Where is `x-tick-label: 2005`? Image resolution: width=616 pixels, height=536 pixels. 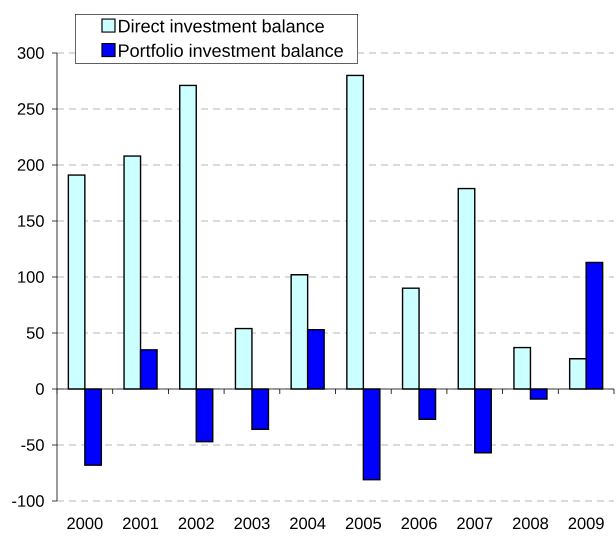 x-tick-label: 2005 is located at coordinates (364, 524).